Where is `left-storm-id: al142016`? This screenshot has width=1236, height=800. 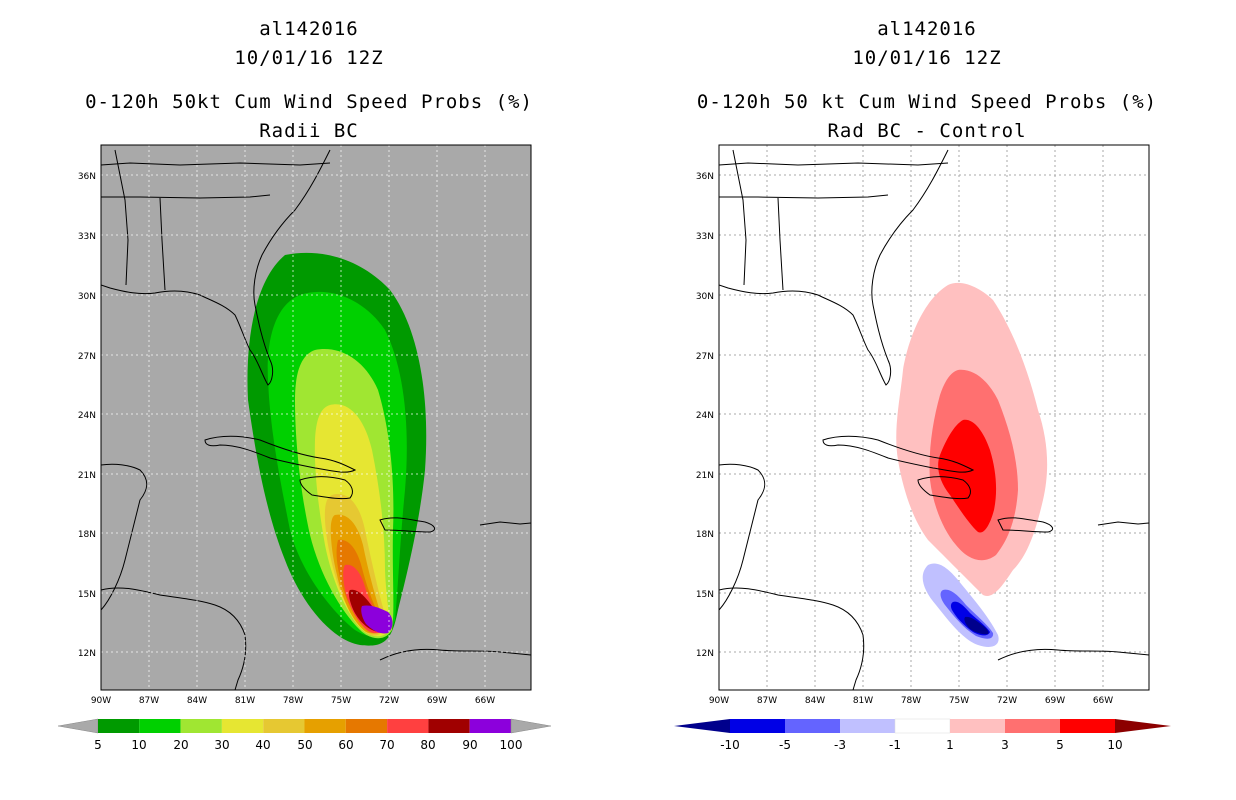
left-storm-id: al142016 is located at coordinates (309, 29).